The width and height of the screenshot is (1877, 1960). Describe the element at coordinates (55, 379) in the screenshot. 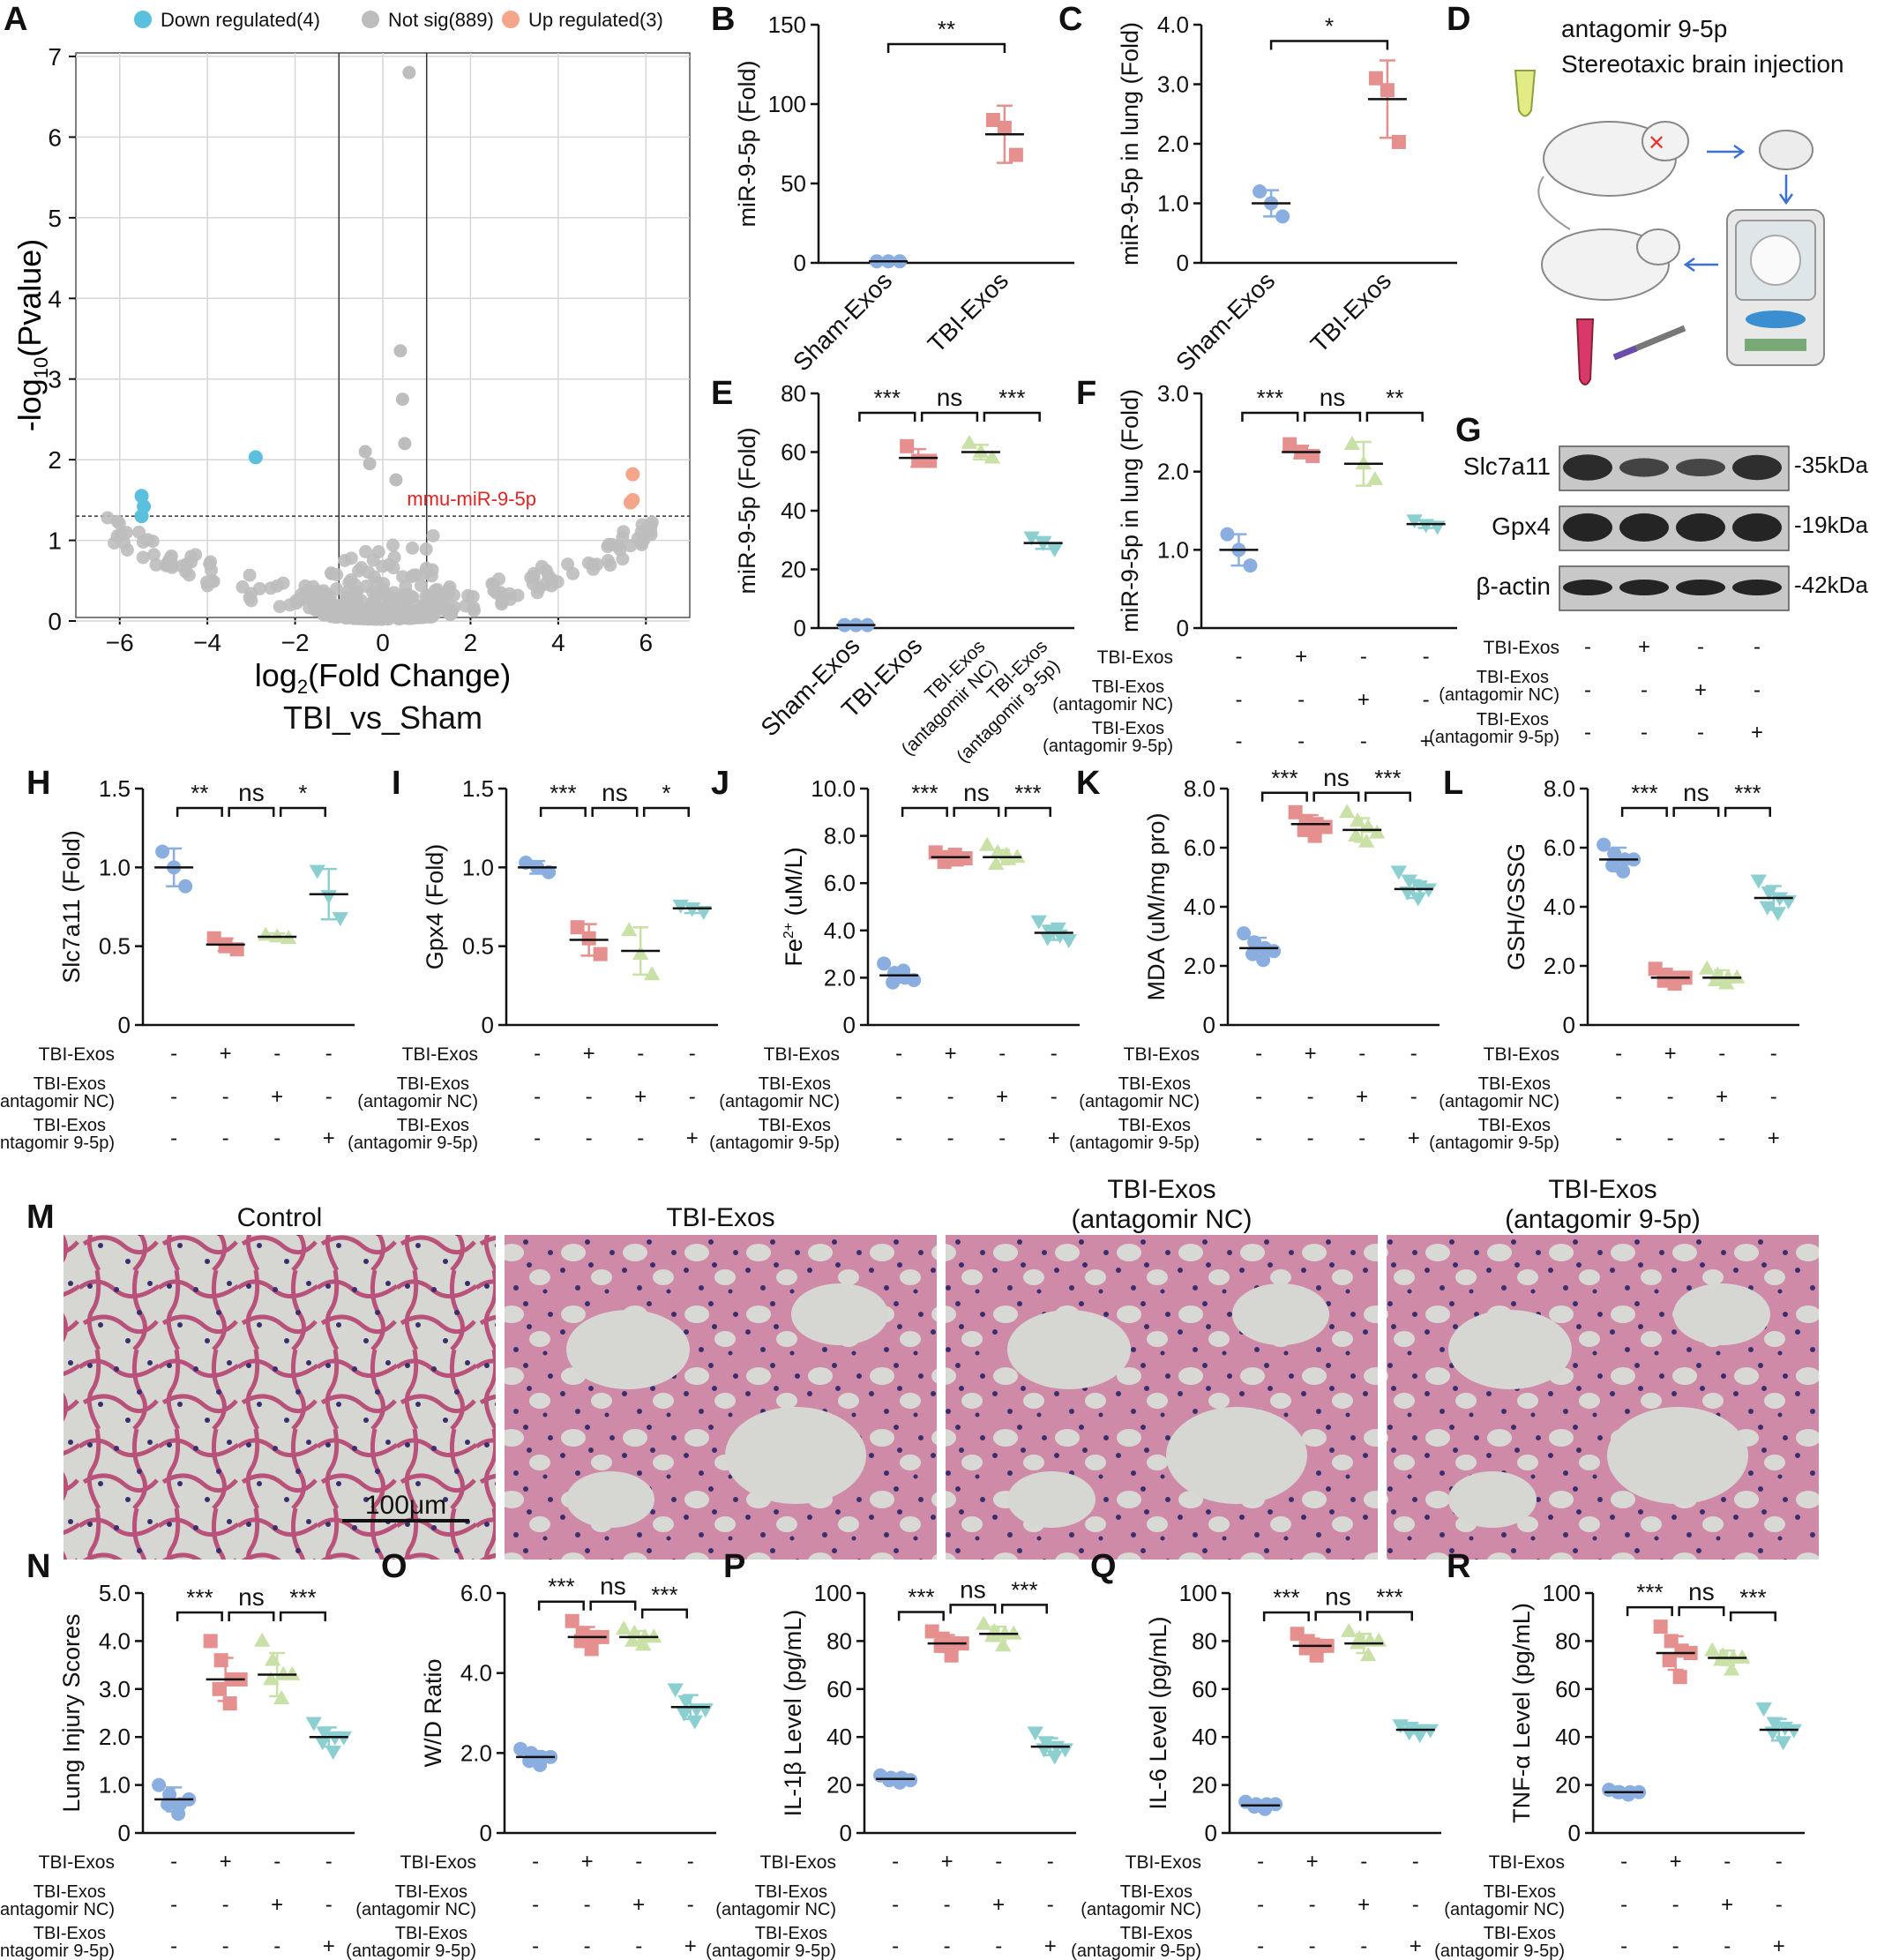

I see `y-tick-label: 3` at that location.